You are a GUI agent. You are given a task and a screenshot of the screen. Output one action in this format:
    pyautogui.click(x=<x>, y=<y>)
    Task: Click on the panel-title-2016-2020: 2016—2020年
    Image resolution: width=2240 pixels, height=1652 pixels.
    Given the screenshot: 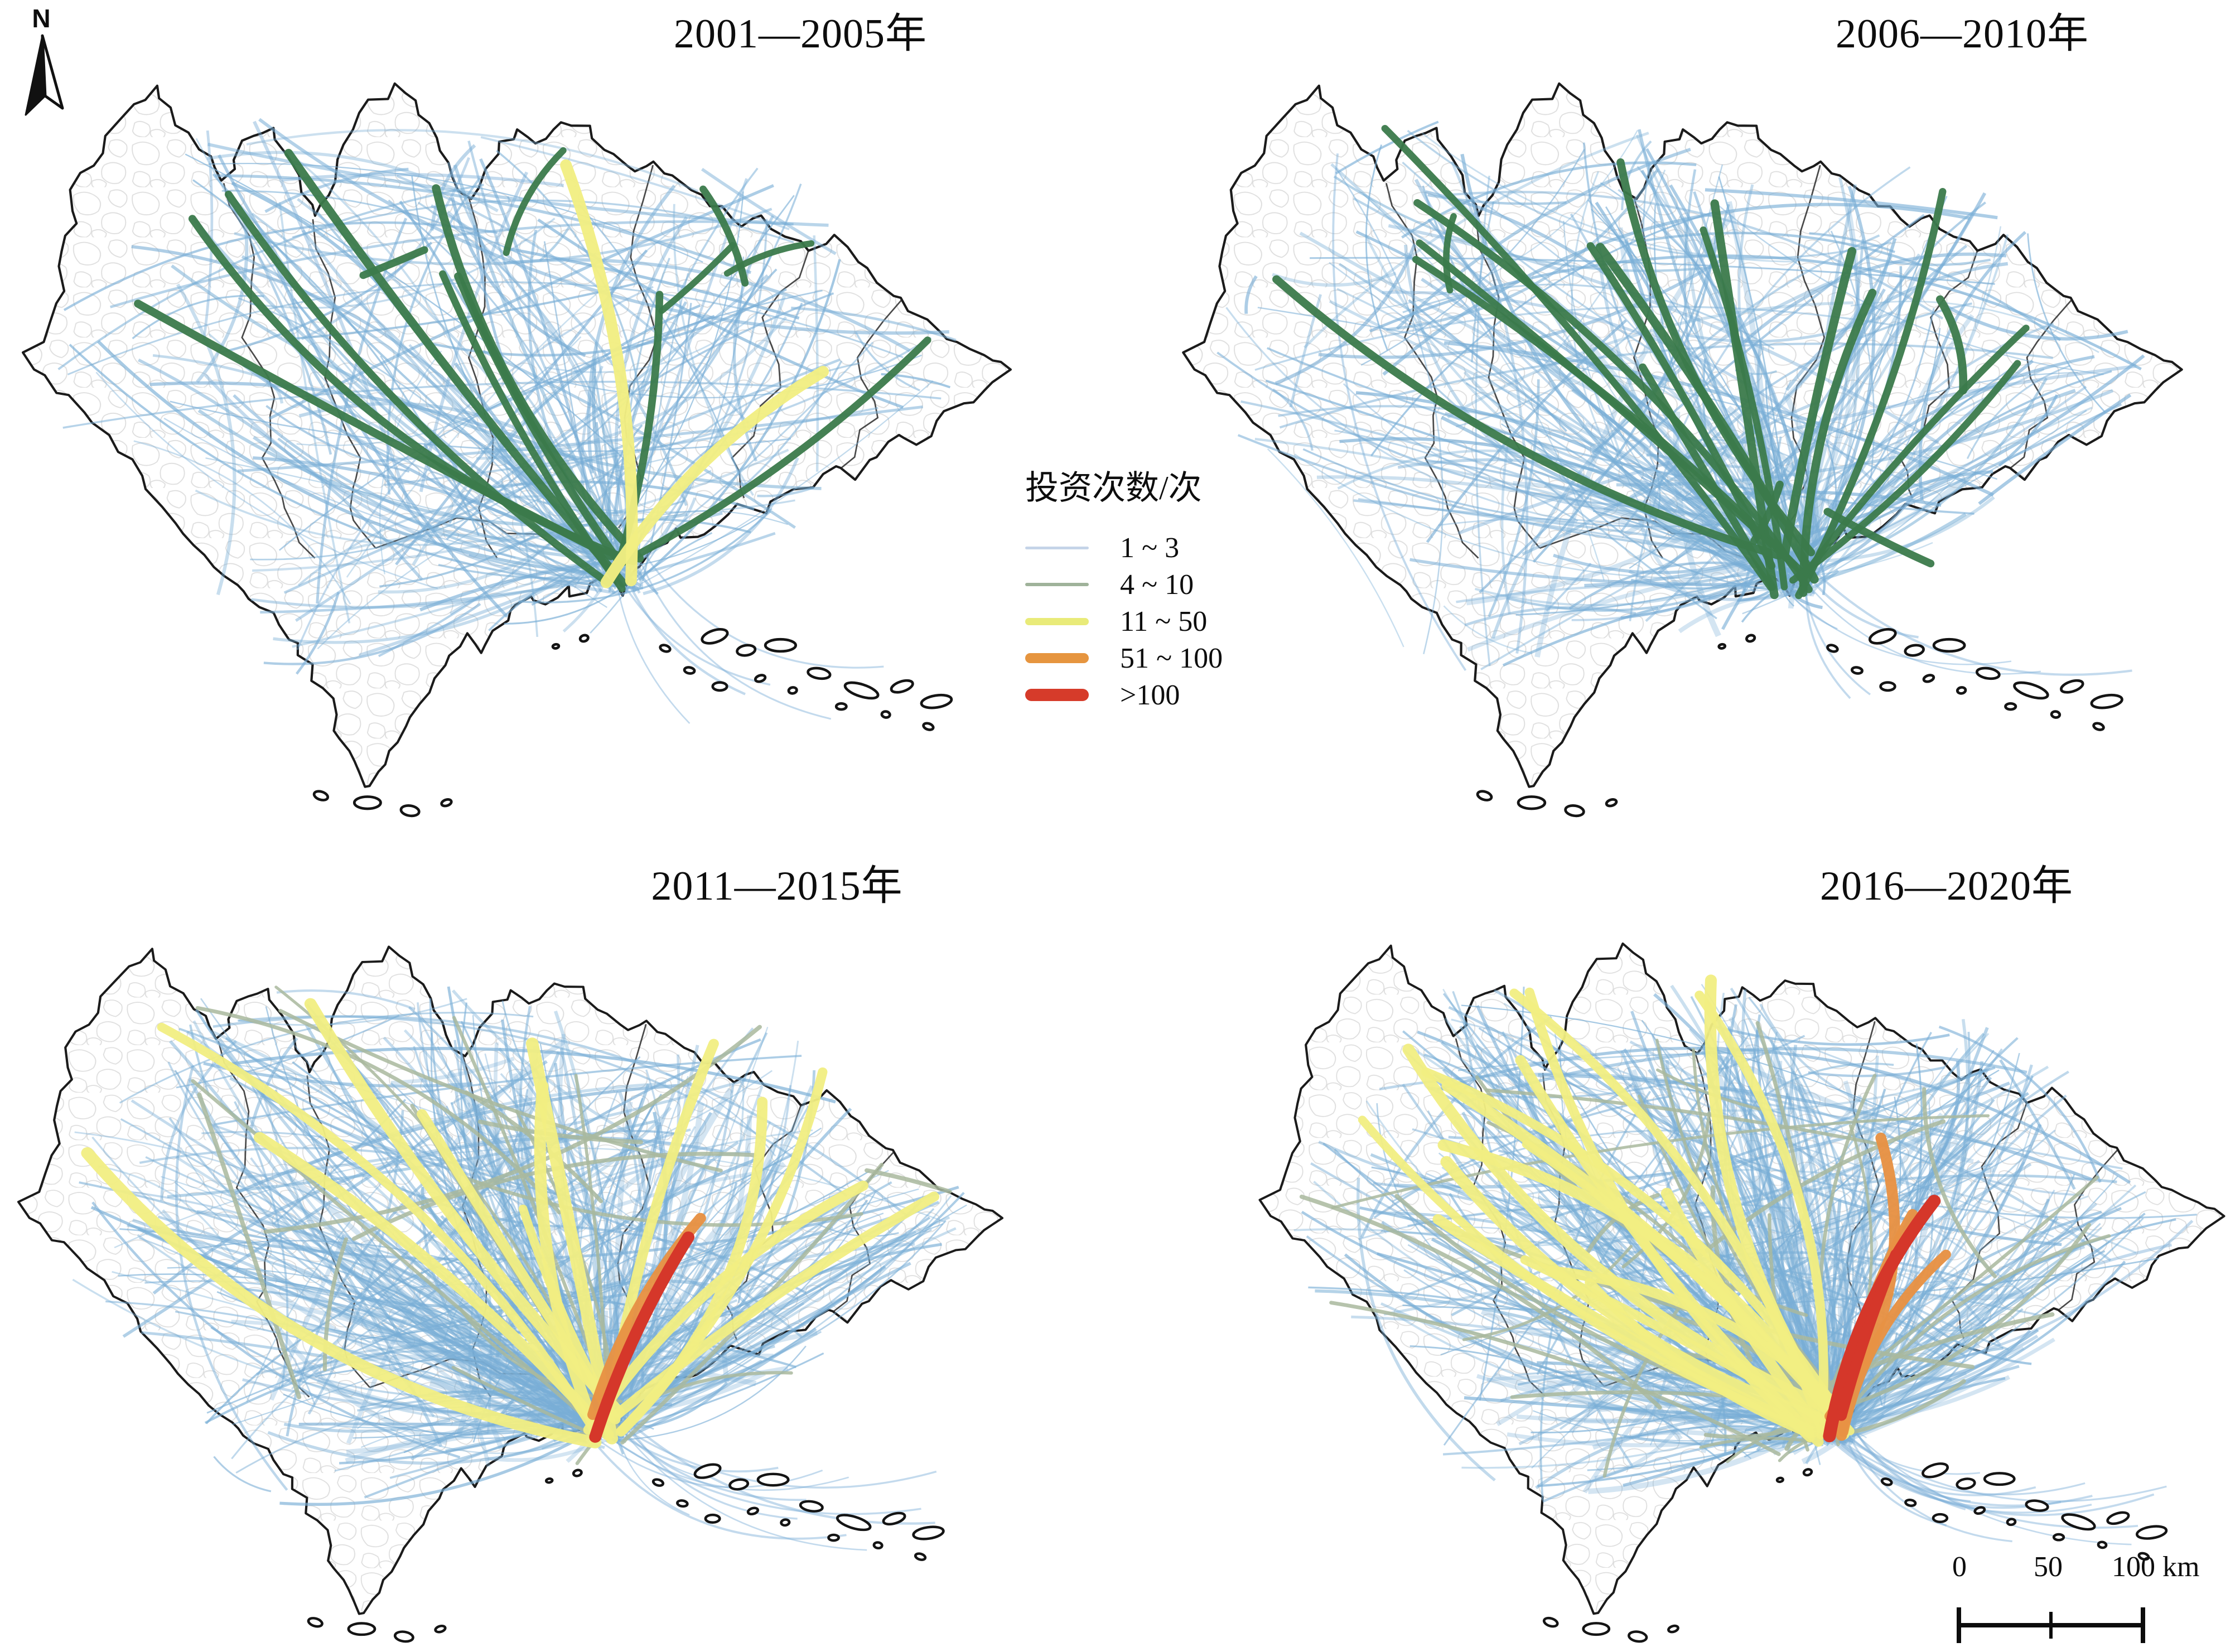 What is the action you would take?
    pyautogui.click(x=1946, y=886)
    